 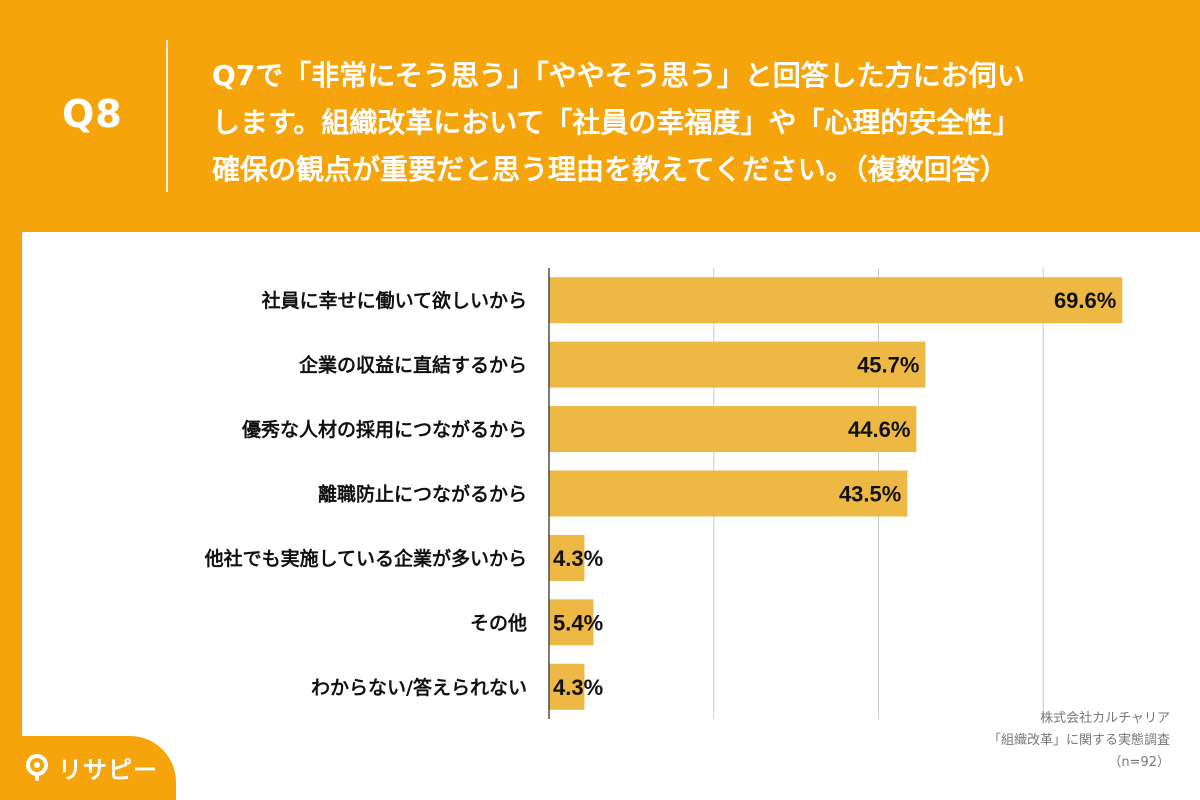 I want to click on pin-icon, so click(x=37, y=767).